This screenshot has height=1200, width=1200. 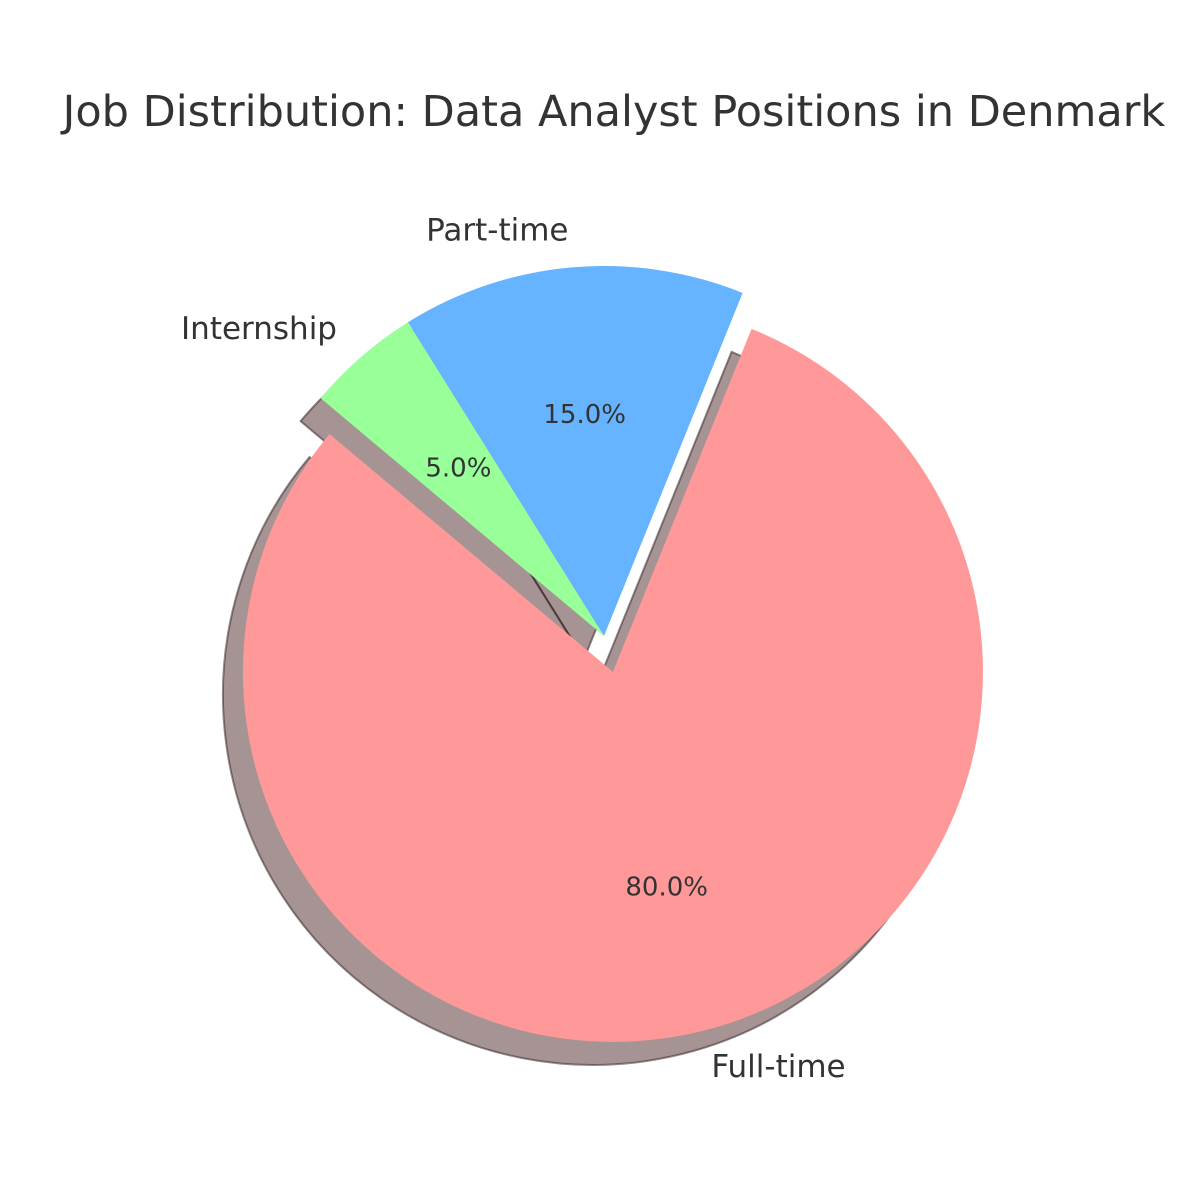 What do you see at coordinates (259, 329) in the screenshot?
I see `slice-label-internship: Internship` at bounding box center [259, 329].